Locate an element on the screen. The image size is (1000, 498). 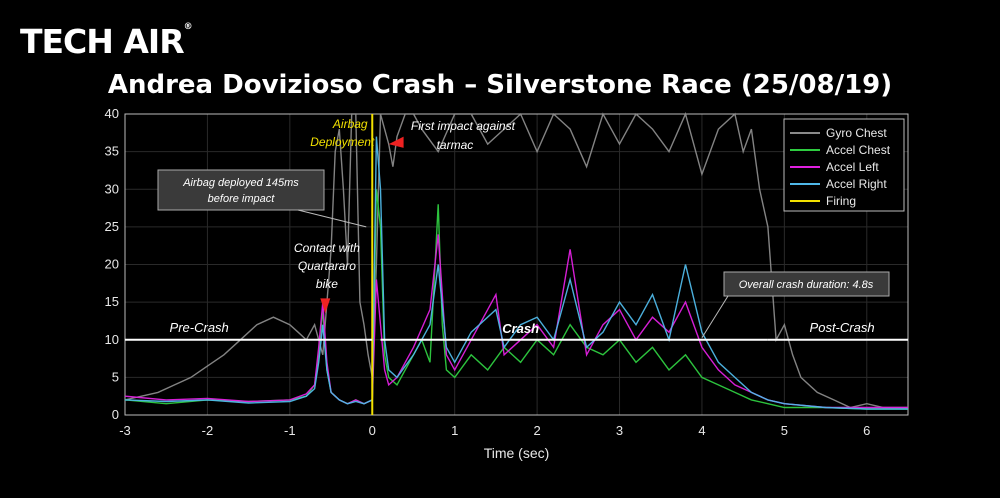
techair-logo: TECH AIR® is located at coordinates (106, 41).